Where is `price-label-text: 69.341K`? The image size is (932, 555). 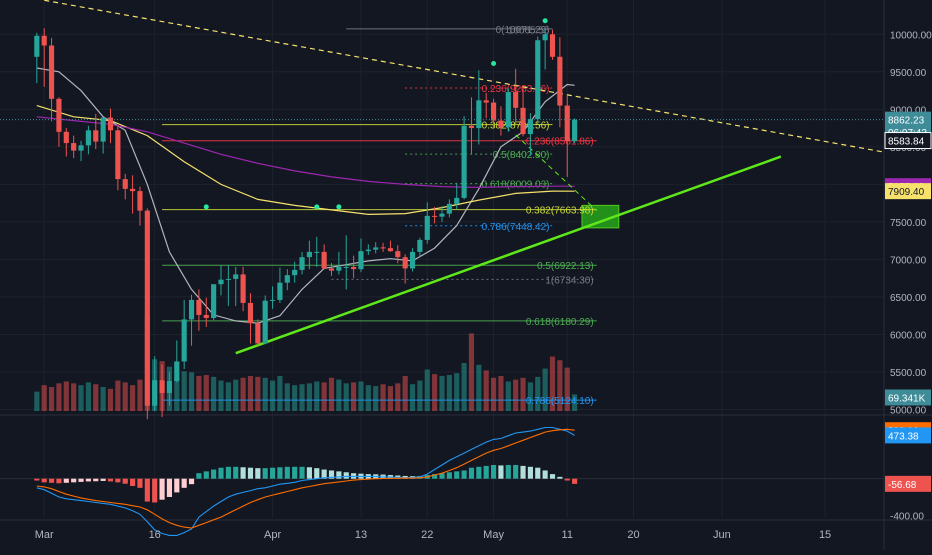 price-label-text: 69.341K is located at coordinates (907, 398).